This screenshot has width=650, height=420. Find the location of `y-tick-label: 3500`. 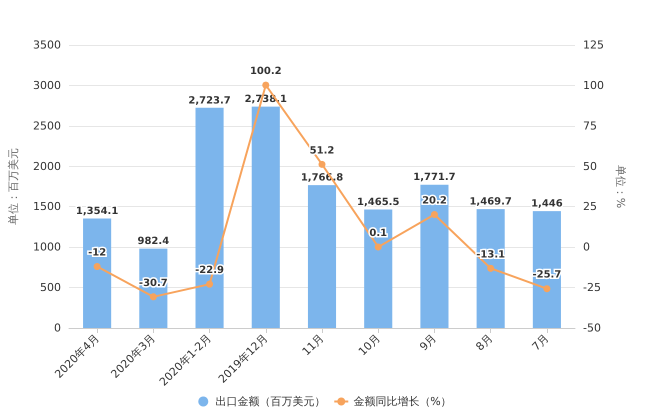

y-tick-label: 3500 is located at coordinates (47, 45).